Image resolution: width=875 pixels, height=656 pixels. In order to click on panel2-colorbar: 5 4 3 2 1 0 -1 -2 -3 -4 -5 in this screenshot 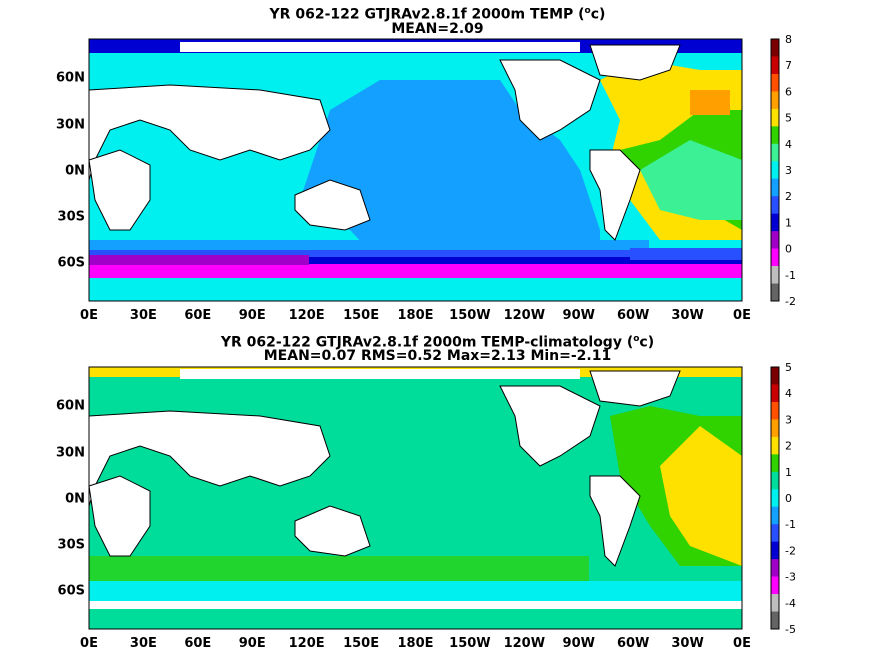, I will do `click(783, 498)`.